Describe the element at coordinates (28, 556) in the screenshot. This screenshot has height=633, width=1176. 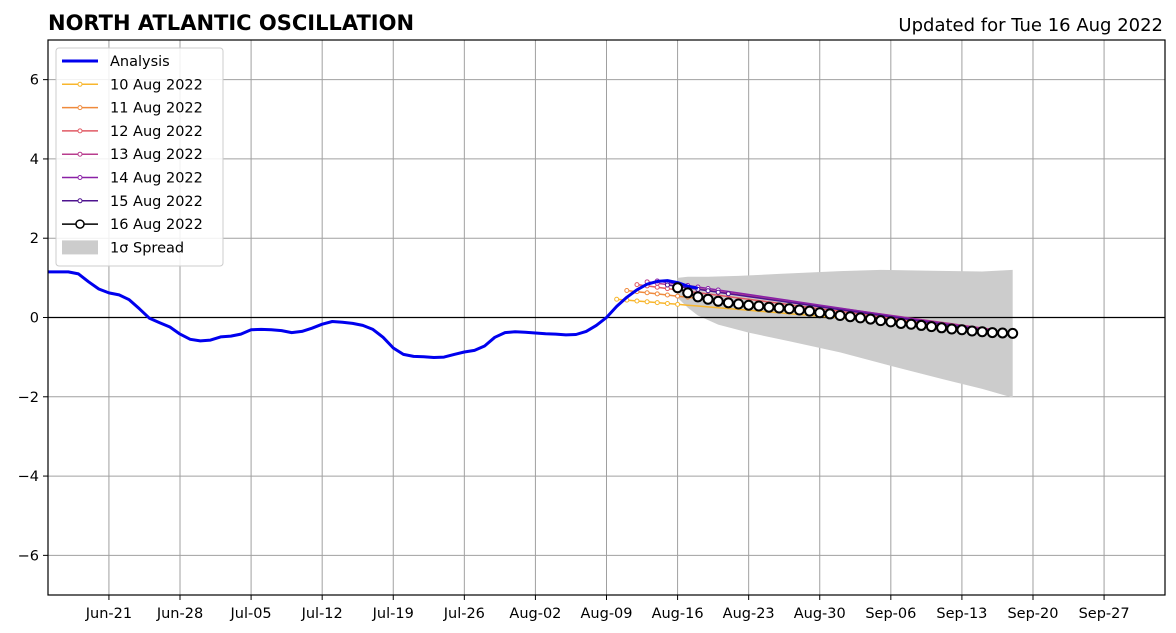
I see `y-tick-label: −6` at that location.